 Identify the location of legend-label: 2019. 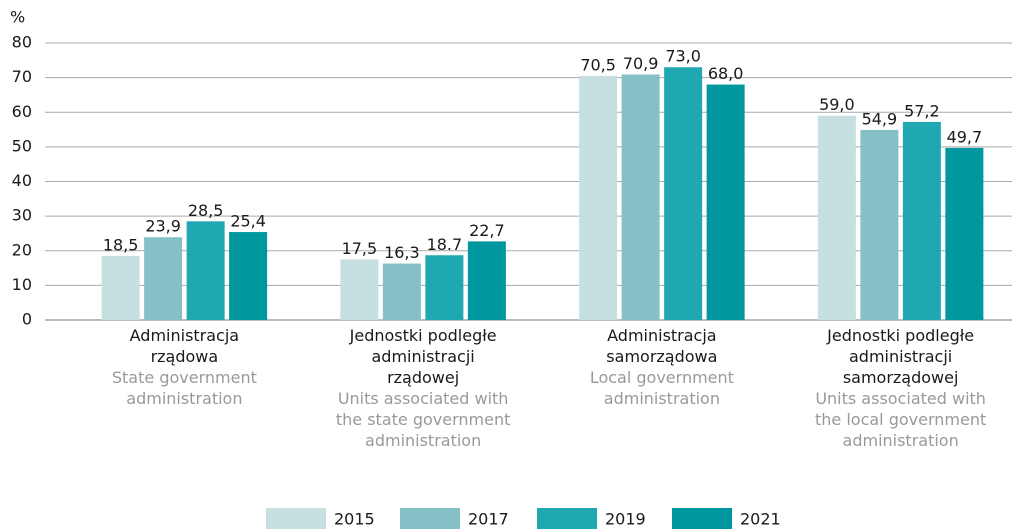
(625, 519).